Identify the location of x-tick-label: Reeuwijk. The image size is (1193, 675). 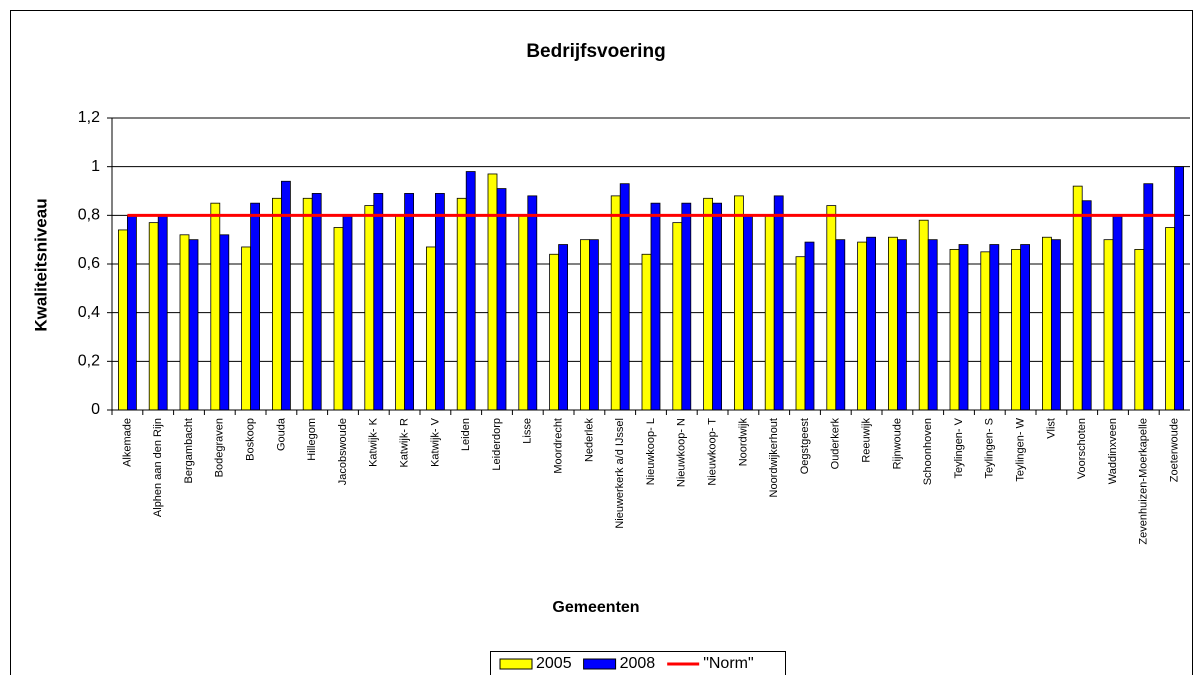
(867, 440).